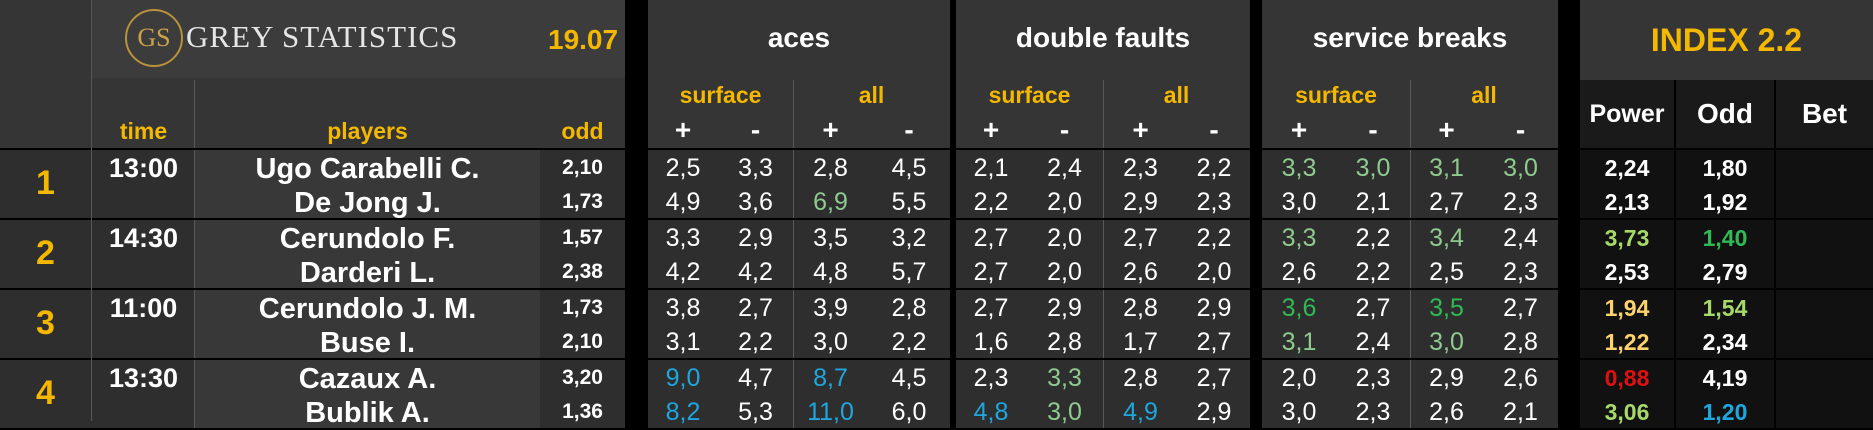 This screenshot has width=1873, height=430. What do you see at coordinates (143, 238) in the screenshot?
I see `match-time: 14:30` at bounding box center [143, 238].